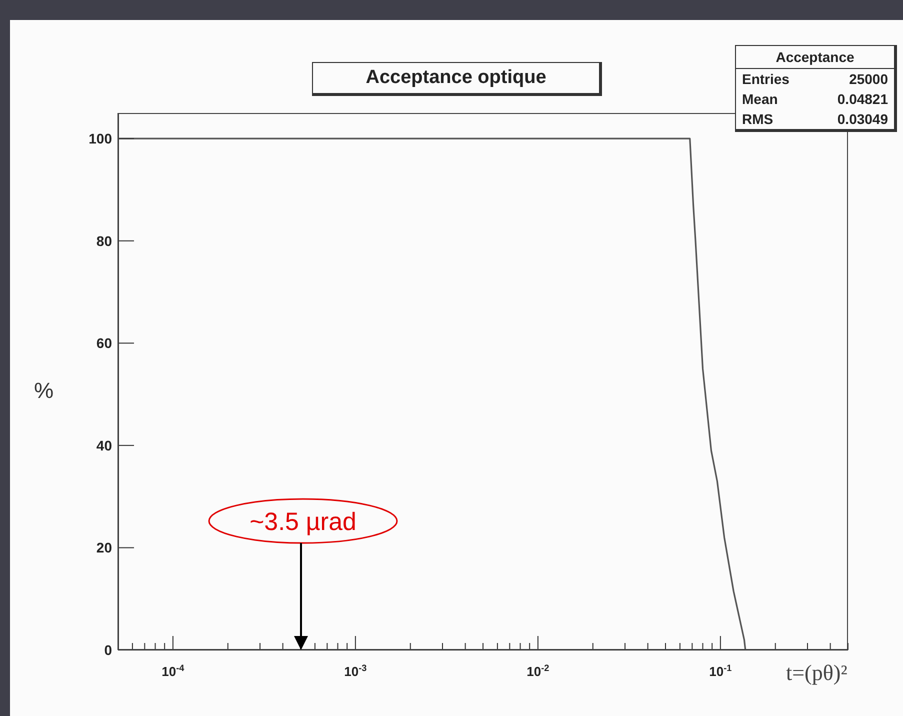 This screenshot has height=716, width=903. I want to click on x-tick-label: 10$^{-1}$, so click(720, 671).